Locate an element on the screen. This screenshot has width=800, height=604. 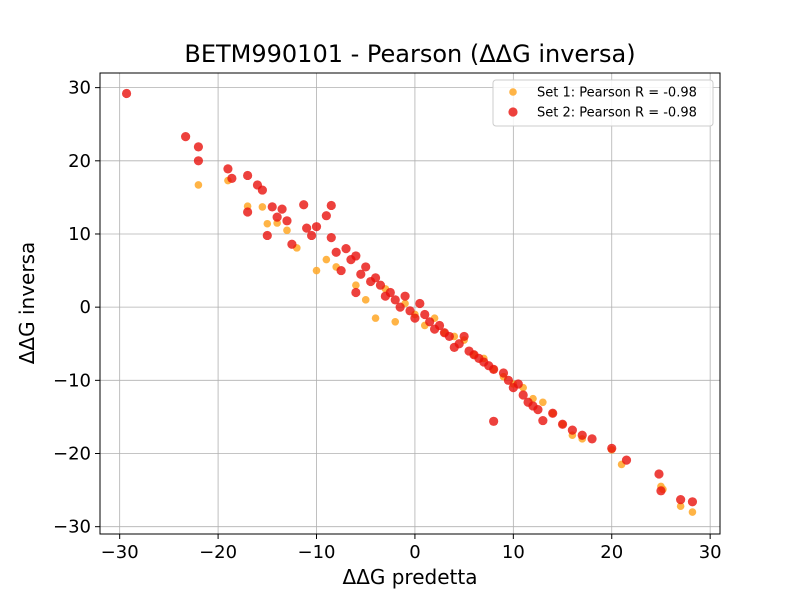
y-tick-label: −10 is located at coordinates (72, 380).